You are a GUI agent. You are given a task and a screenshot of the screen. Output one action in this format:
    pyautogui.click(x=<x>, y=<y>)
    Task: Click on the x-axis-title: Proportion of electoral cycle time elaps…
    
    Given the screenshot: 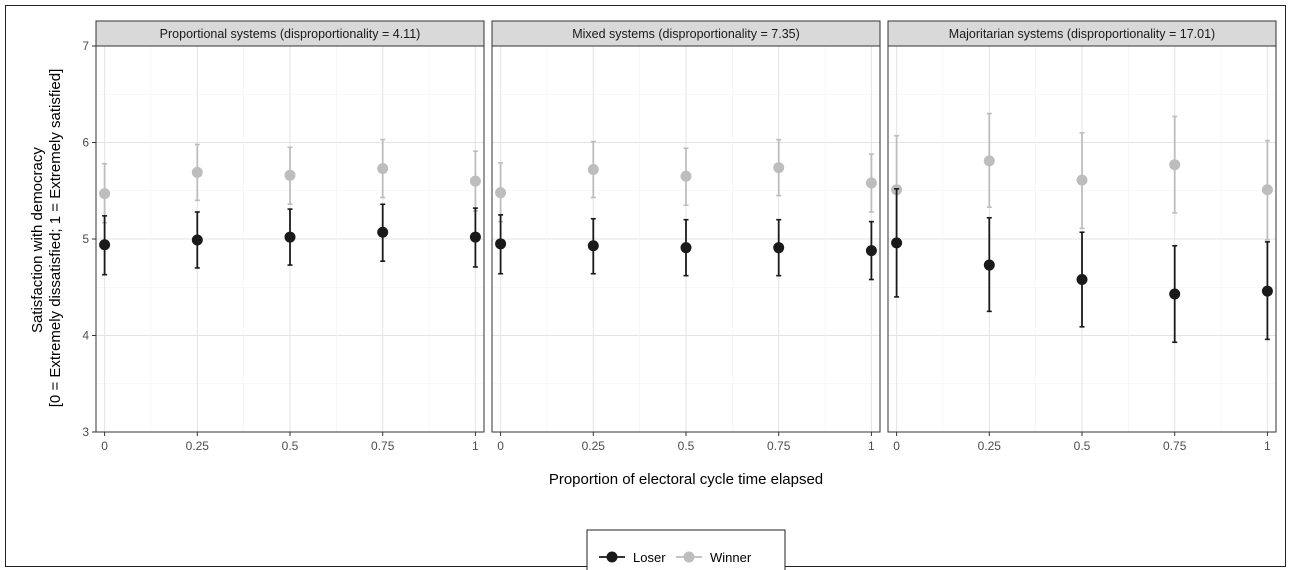 What is the action you would take?
    pyautogui.click(x=686, y=479)
    